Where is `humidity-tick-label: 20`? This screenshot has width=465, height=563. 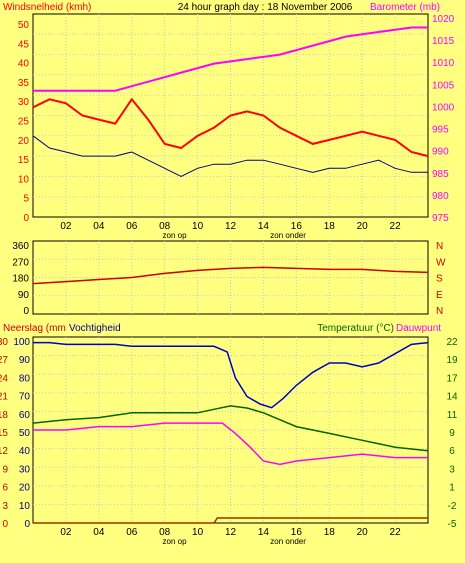
humidity-tick-label: 20 is located at coordinates (25, 488).